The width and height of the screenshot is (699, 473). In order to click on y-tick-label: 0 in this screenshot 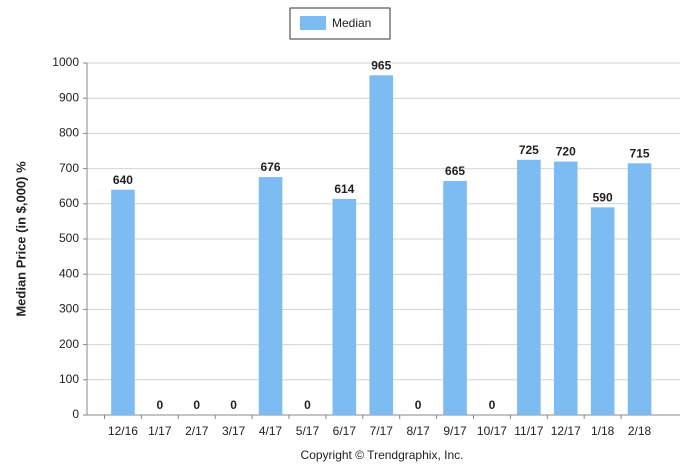, I will do `click(75, 414)`.